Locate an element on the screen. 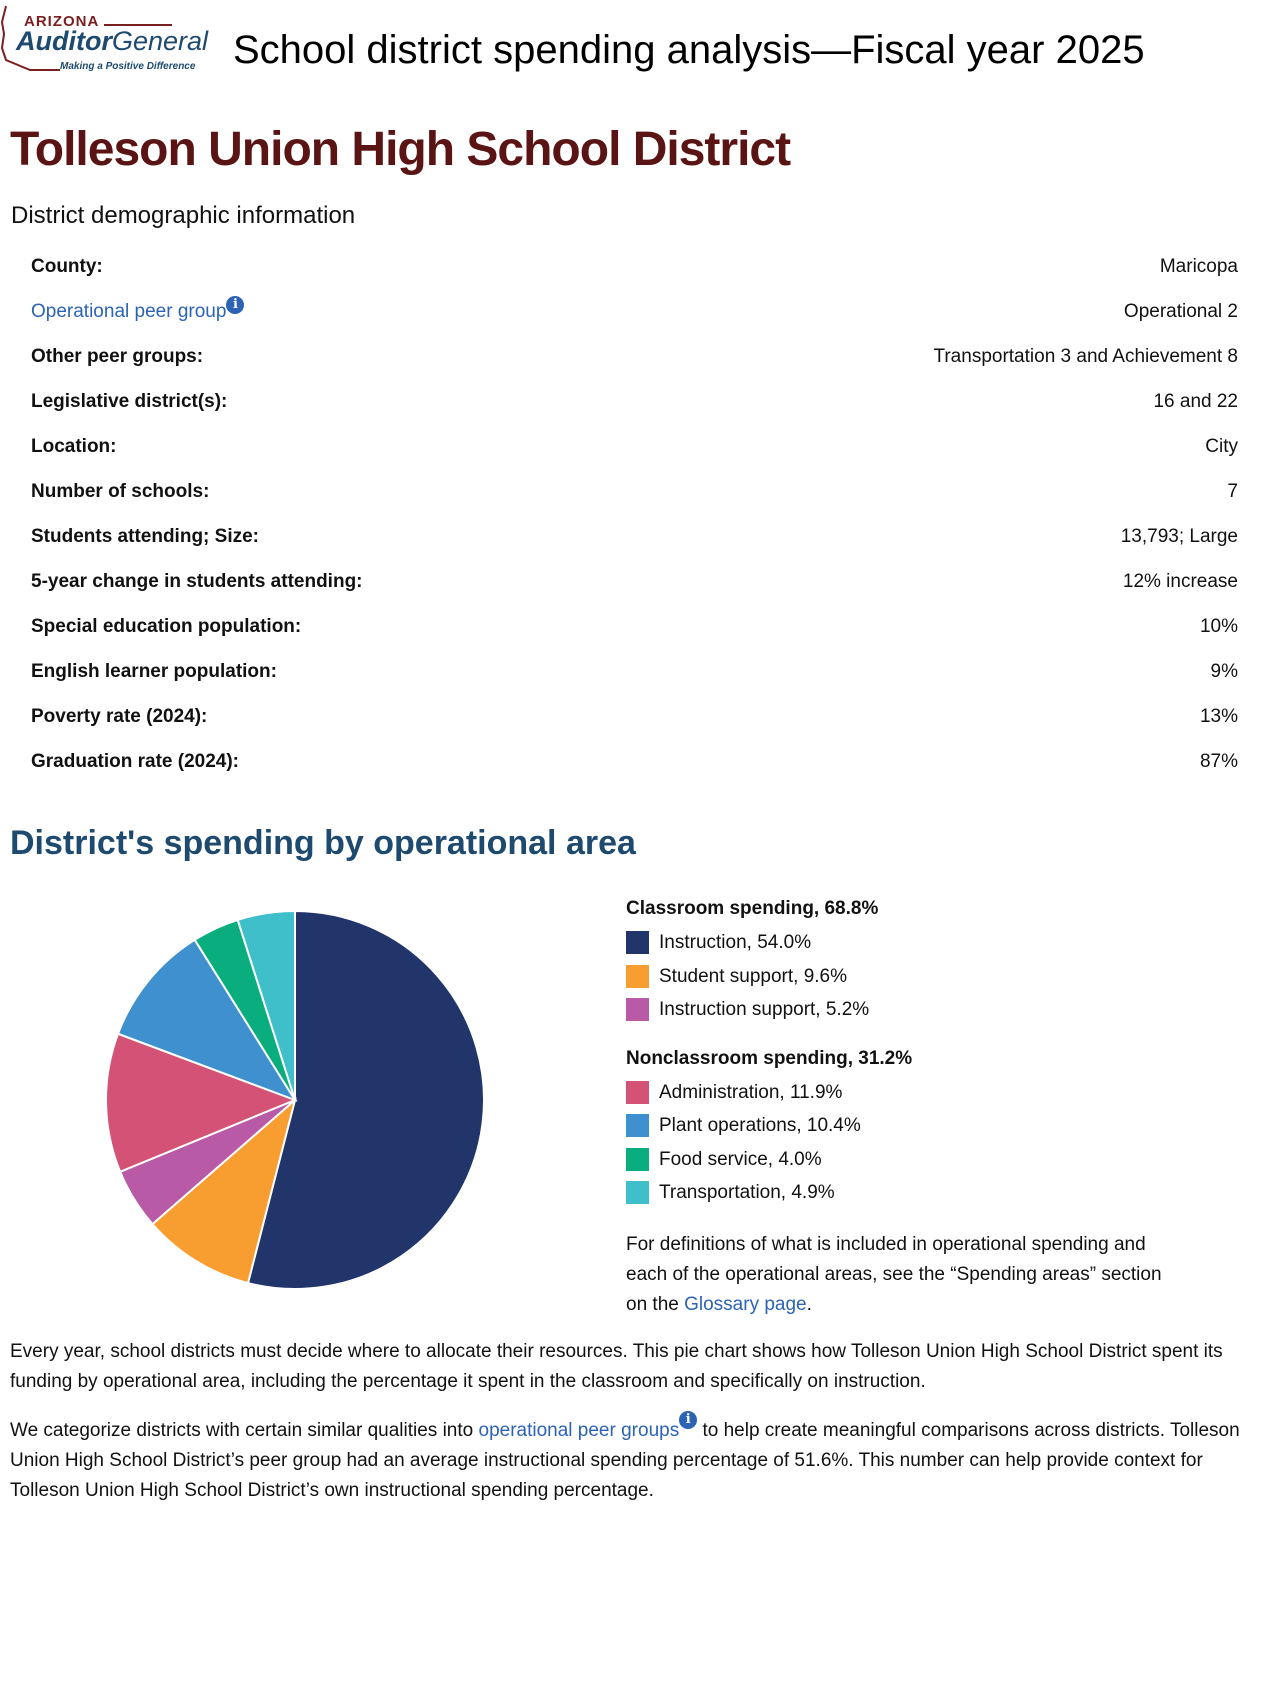 The width and height of the screenshot is (1275, 1688). pie-slice-administration is located at coordinates (201, 1103).